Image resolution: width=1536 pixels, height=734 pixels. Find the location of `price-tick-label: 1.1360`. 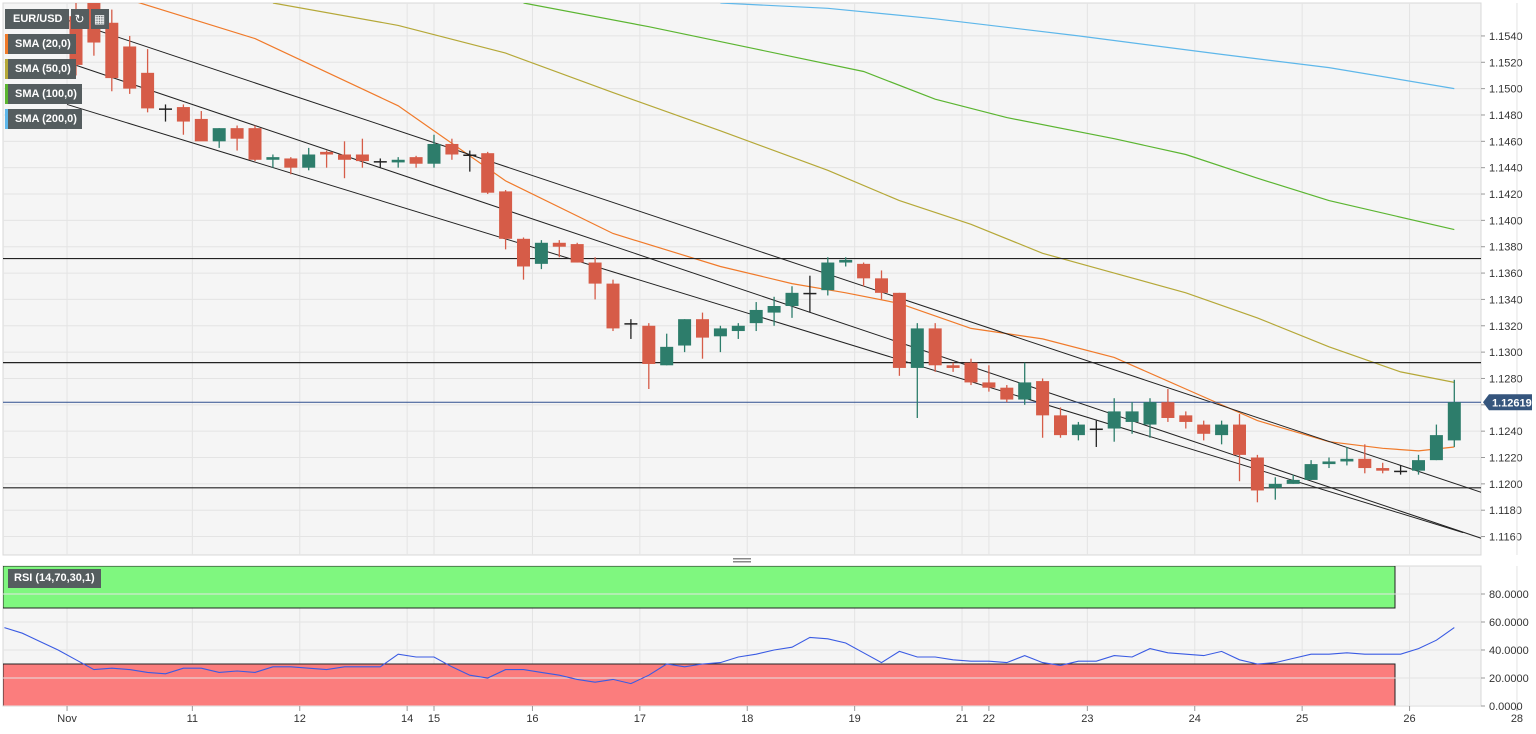

price-tick-label: 1.1360 is located at coordinates (1506, 274).